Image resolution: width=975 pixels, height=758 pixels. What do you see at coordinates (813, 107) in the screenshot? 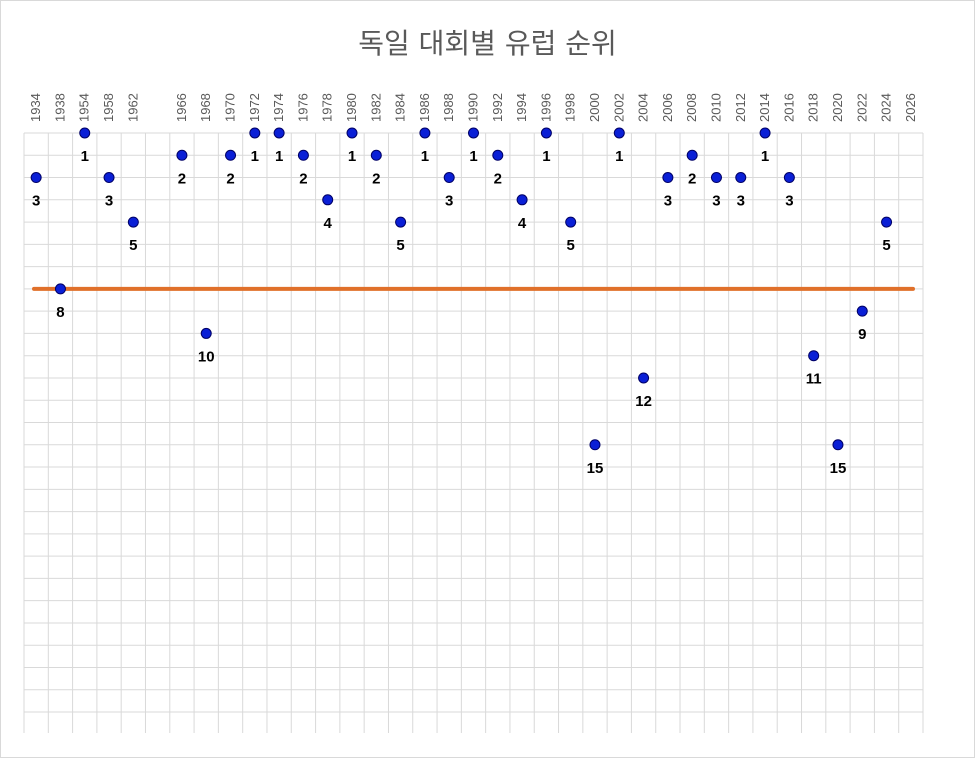
I see `x-tick-label: 2018` at bounding box center [813, 107].